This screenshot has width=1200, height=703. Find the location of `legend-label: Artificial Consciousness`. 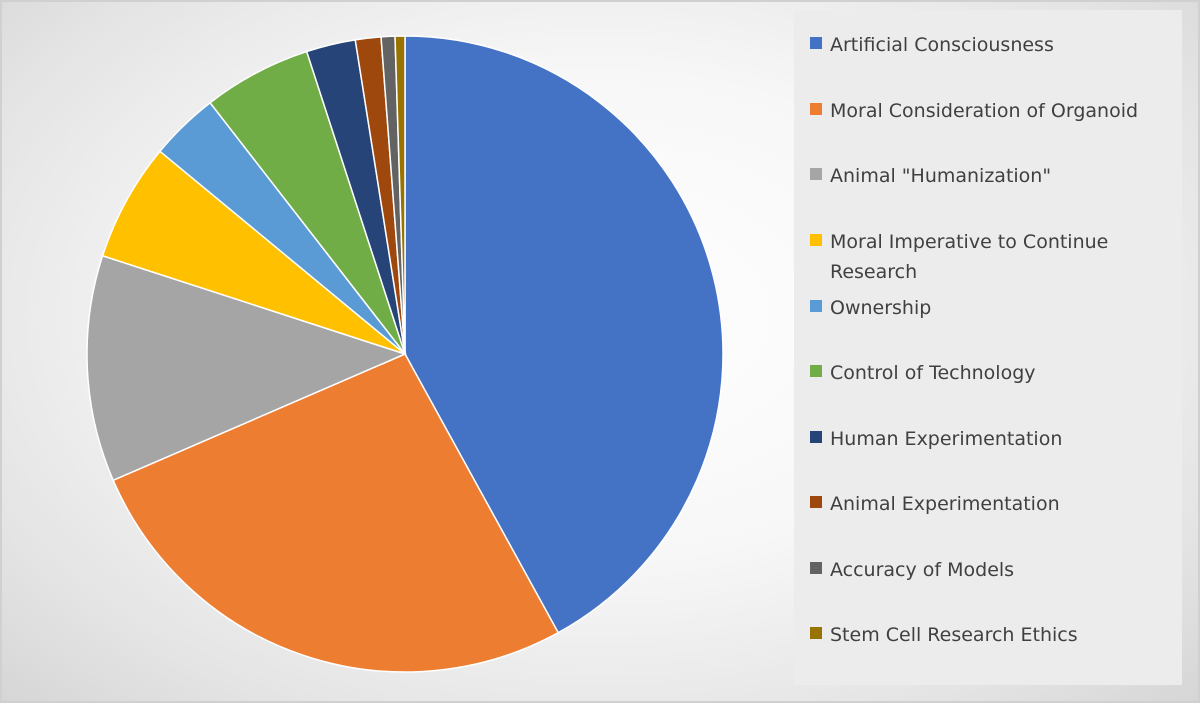

legend-label: Artificial Consciousness is located at coordinates (942, 45).